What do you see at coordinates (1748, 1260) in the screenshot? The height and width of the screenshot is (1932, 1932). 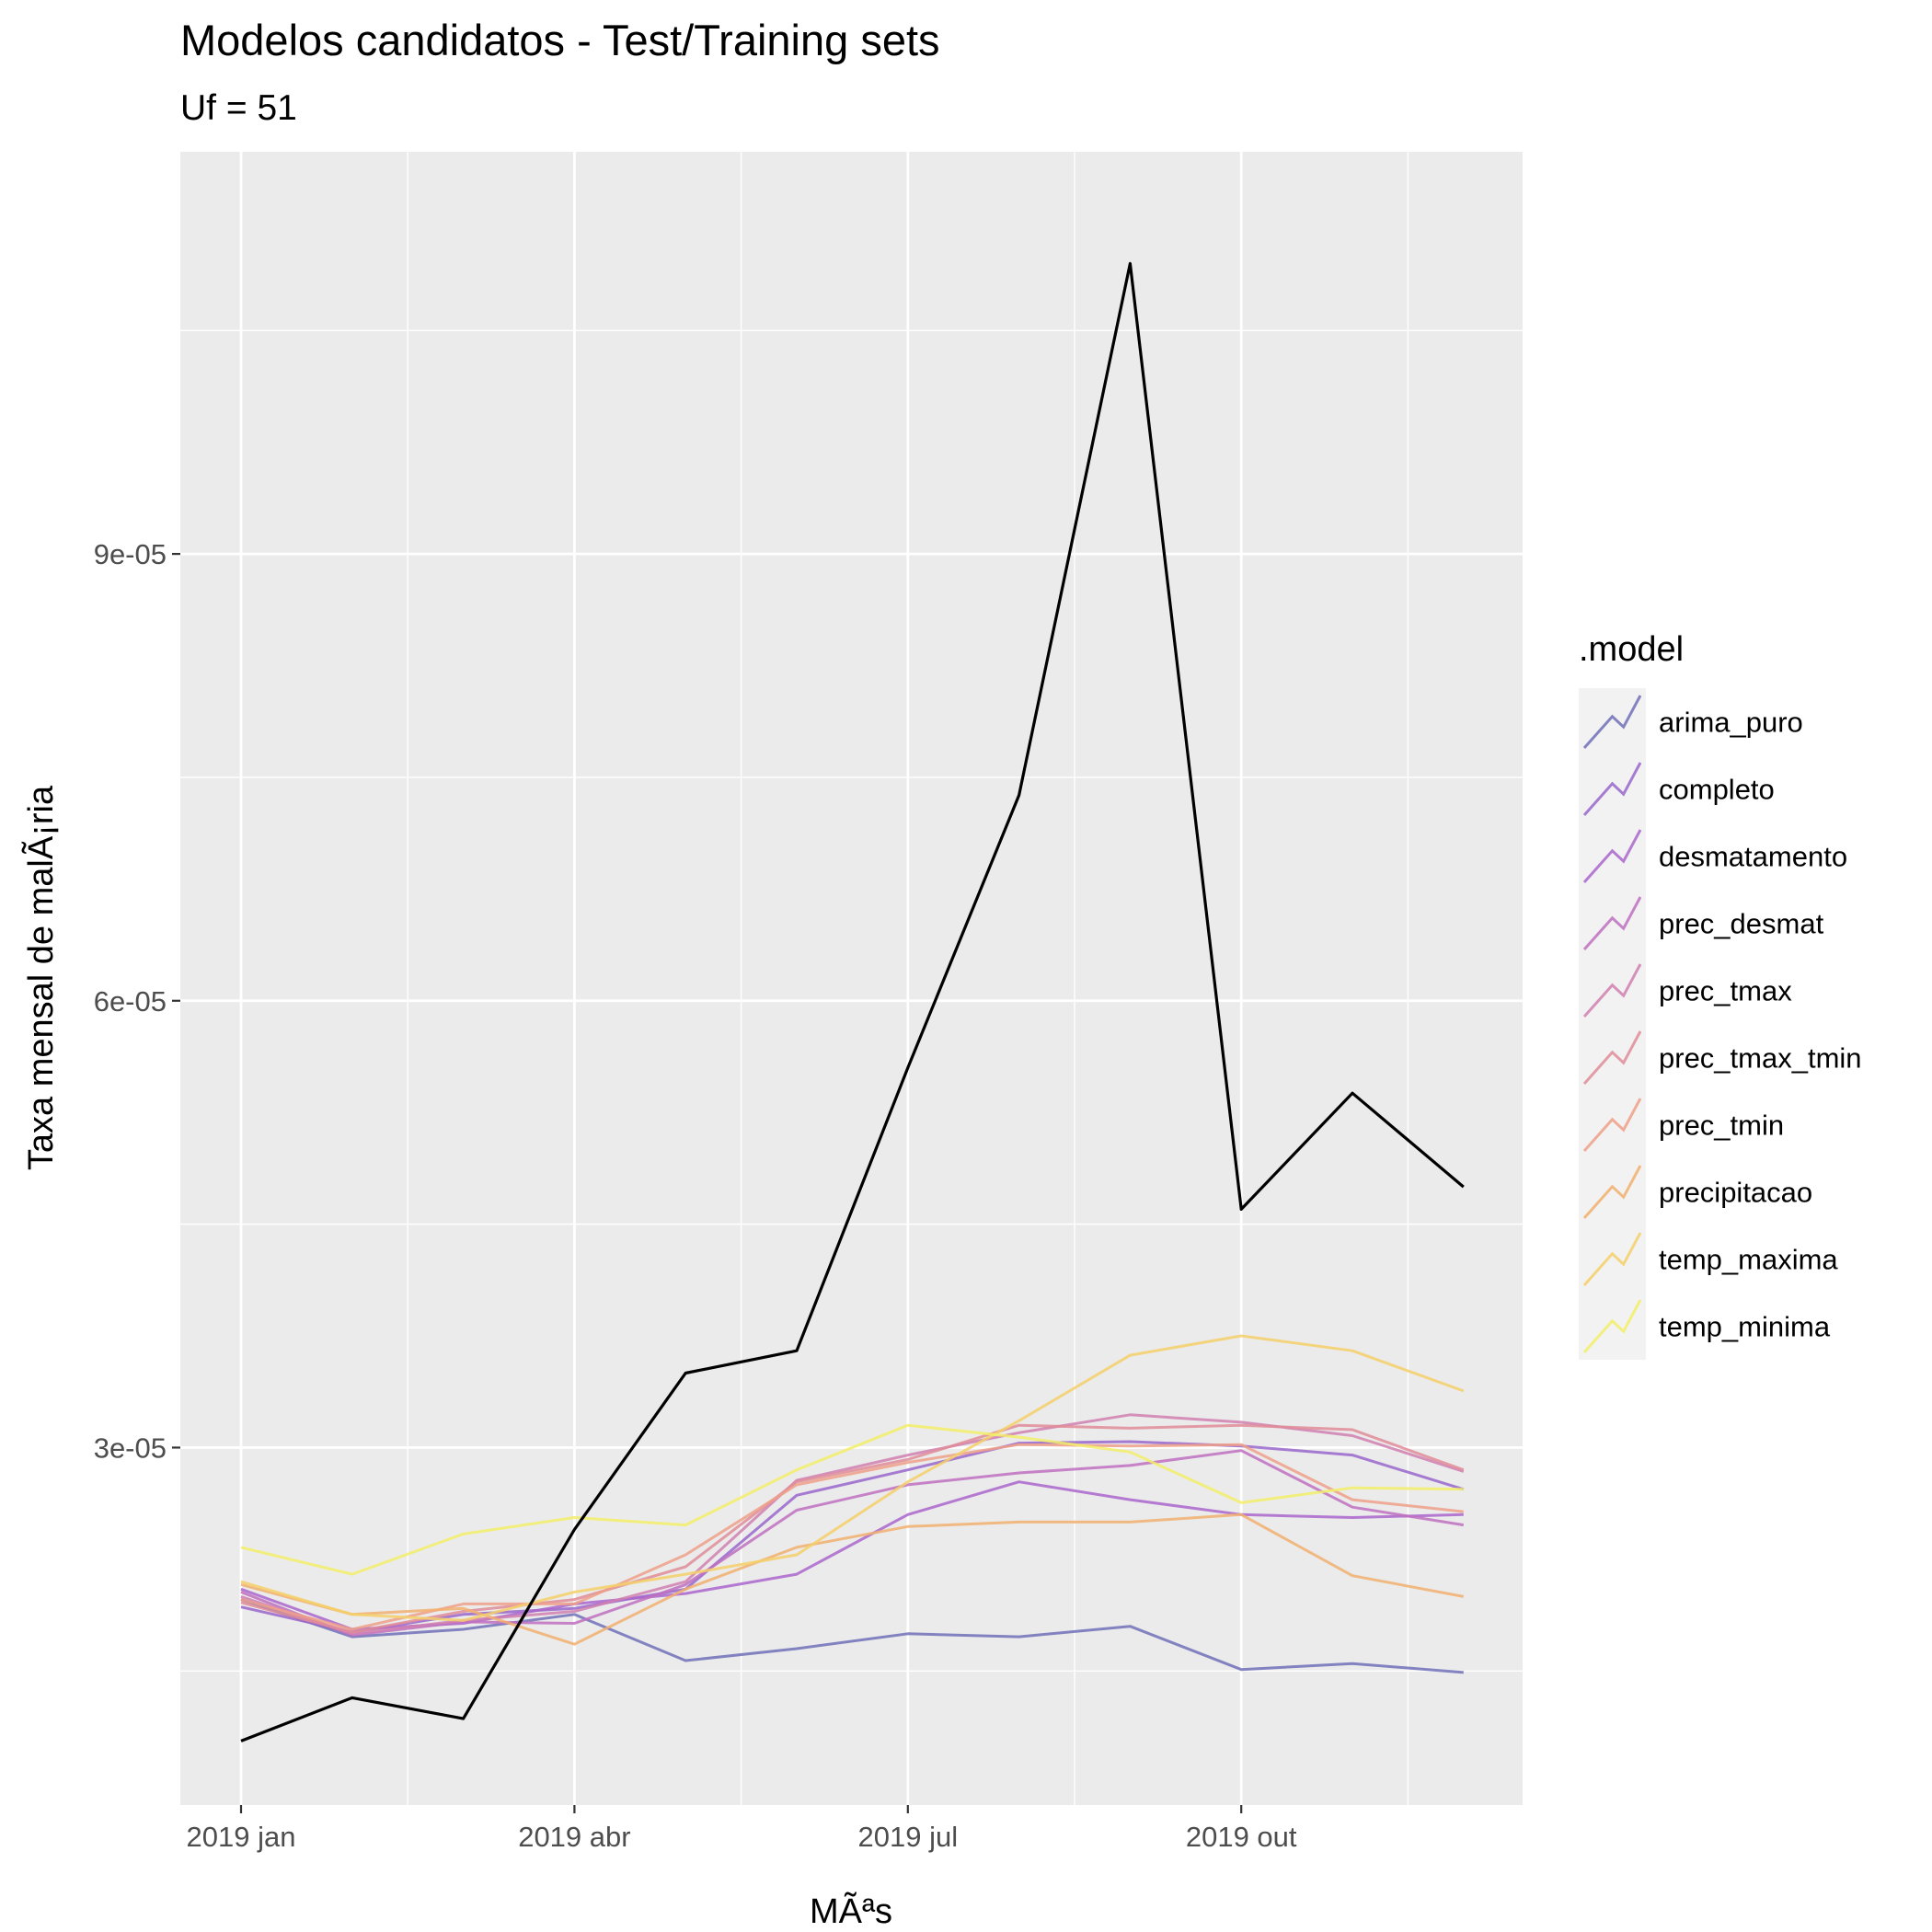 I see `legend-label-temp_maxima: temp_maxima` at bounding box center [1748, 1260].